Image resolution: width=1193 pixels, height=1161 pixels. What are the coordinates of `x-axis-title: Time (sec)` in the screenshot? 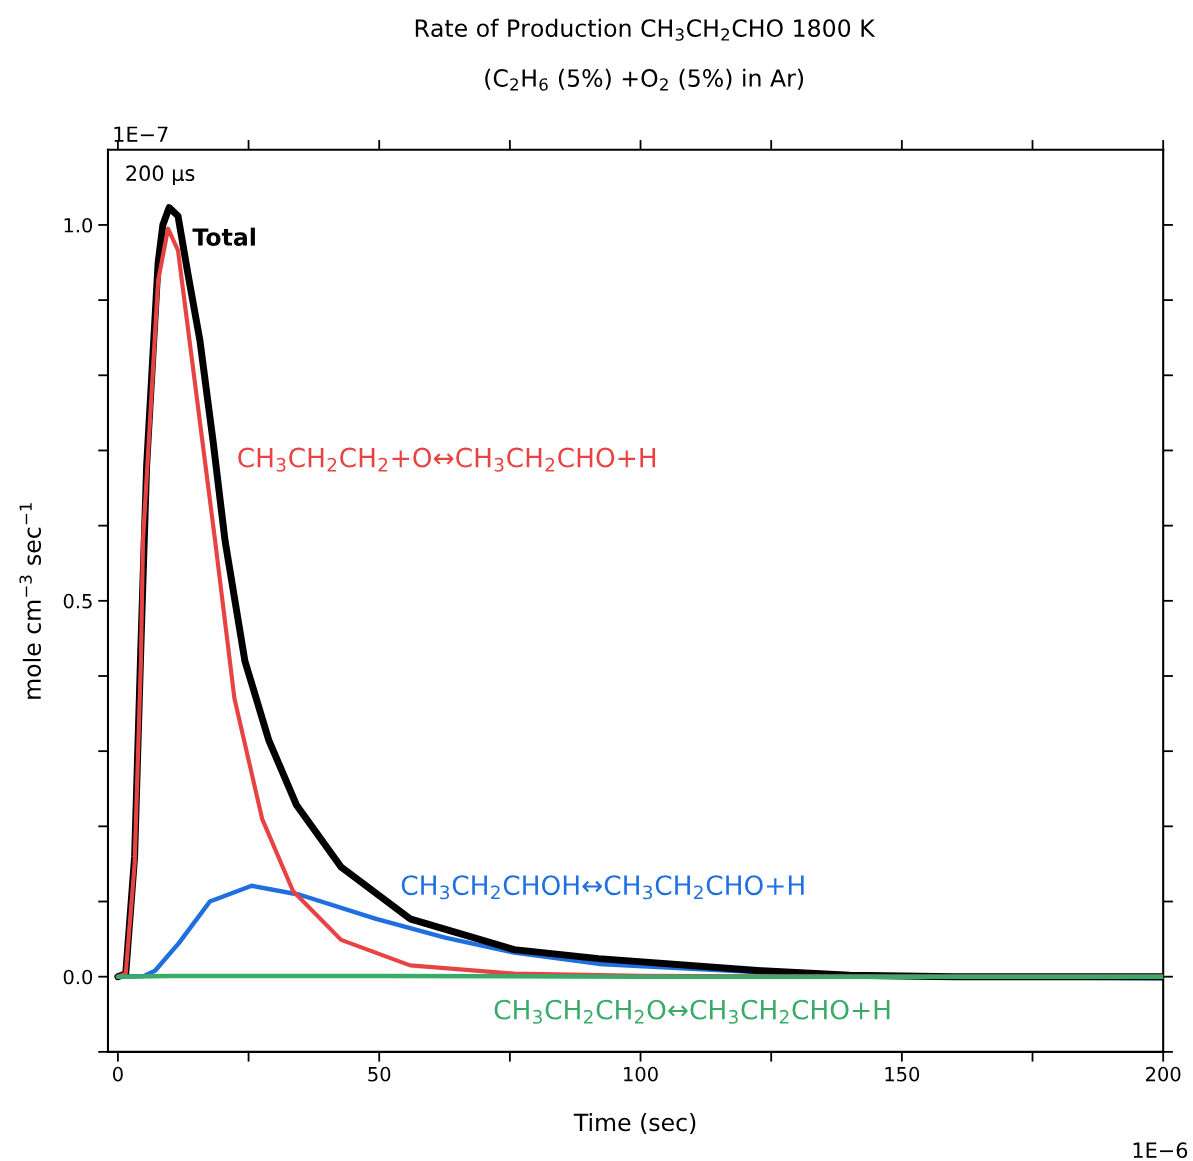 It's located at (634, 1124).